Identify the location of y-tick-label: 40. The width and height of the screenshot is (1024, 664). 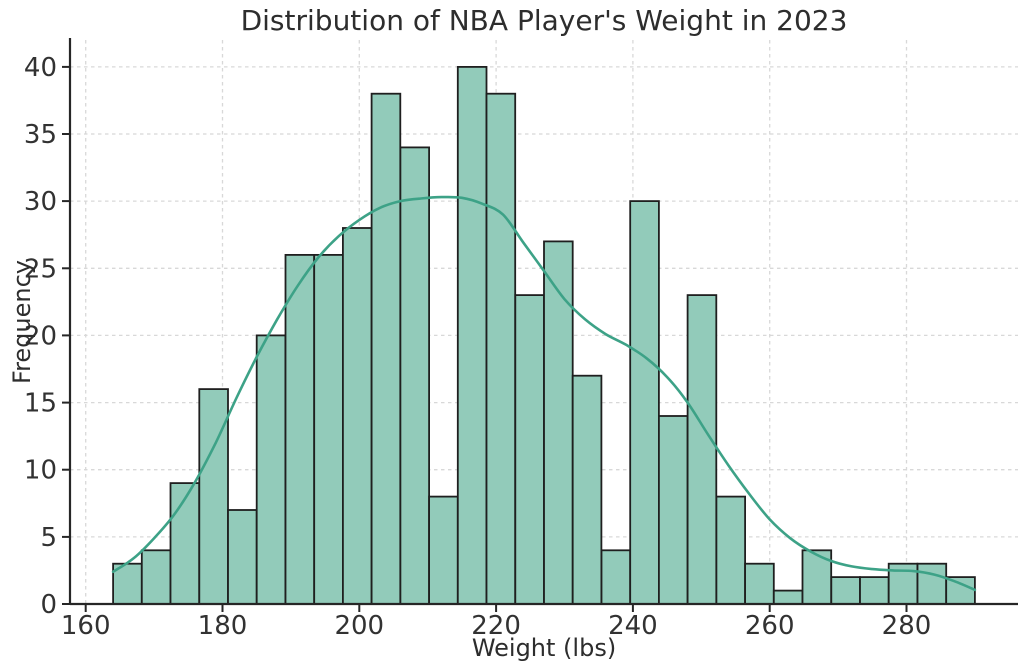
(40, 68).